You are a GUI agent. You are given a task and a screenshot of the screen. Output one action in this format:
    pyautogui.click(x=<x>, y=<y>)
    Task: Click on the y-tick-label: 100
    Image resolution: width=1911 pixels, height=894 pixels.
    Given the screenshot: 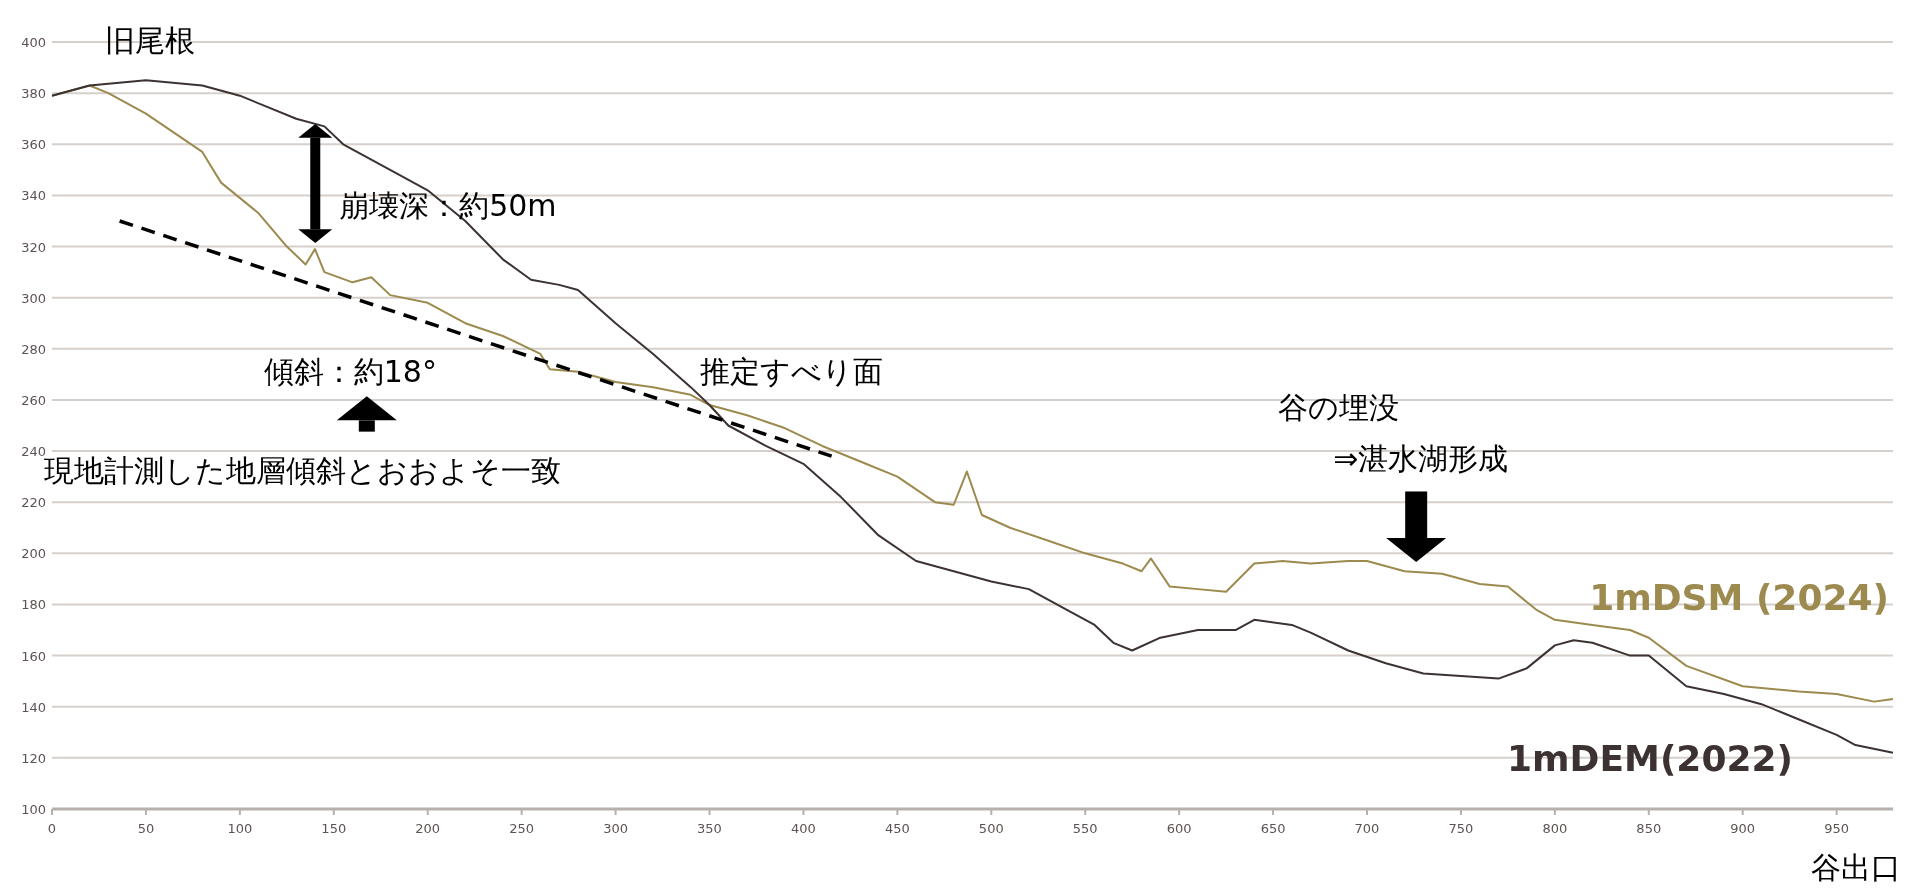 What is the action you would take?
    pyautogui.click(x=33, y=809)
    